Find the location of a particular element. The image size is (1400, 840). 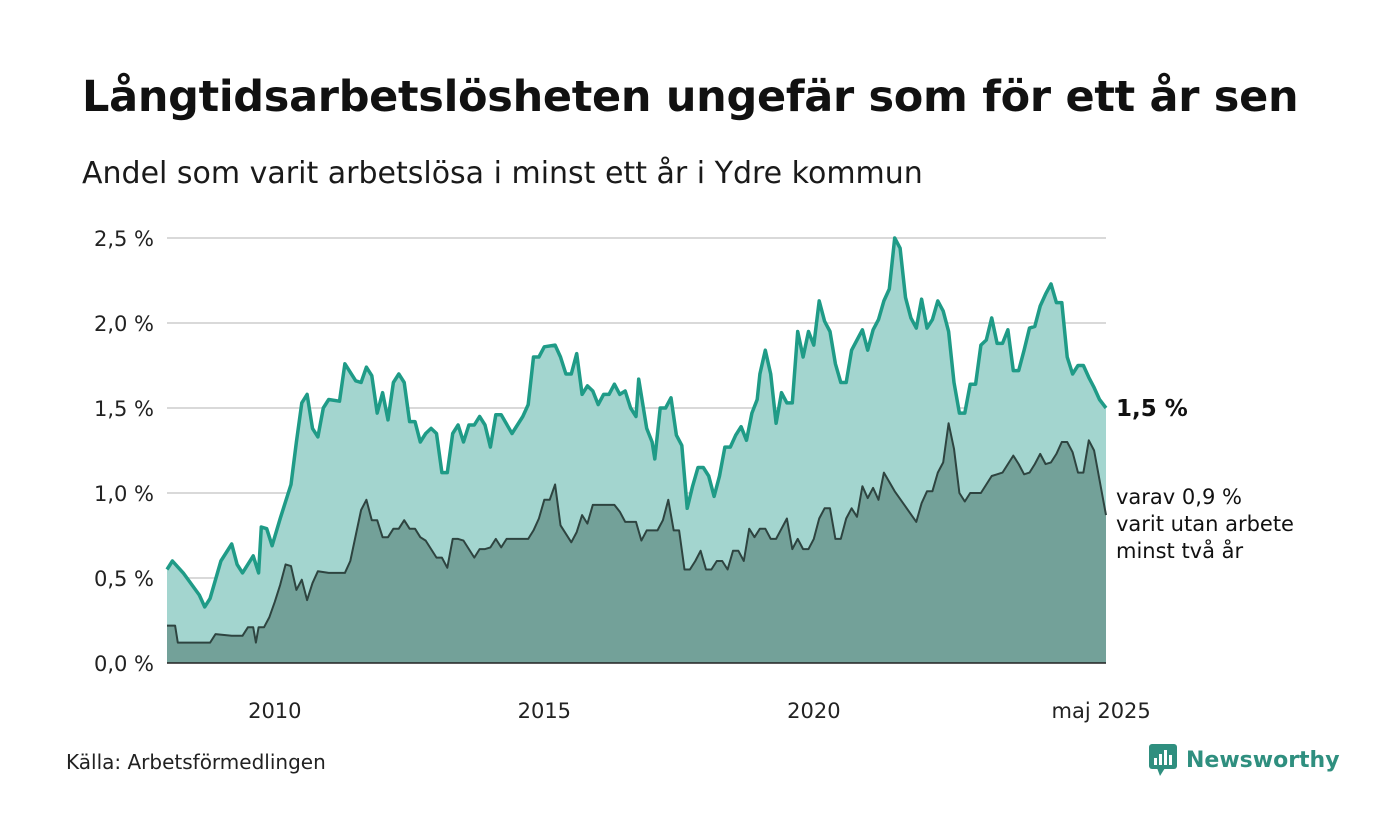

y-tick-label: 0,0 % is located at coordinates (124, 664).